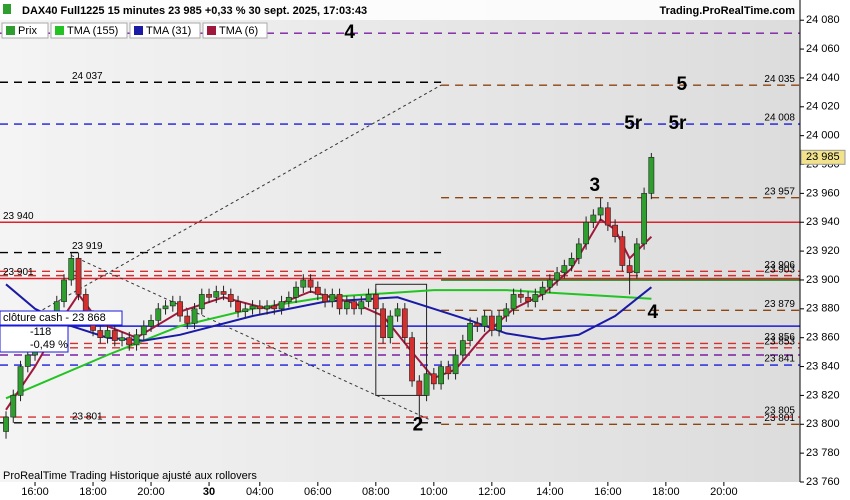 This screenshot has height=500, width=850. Describe the element at coordinates (823, 338) in the screenshot. I see `y-tick-label: 23 860` at that location.